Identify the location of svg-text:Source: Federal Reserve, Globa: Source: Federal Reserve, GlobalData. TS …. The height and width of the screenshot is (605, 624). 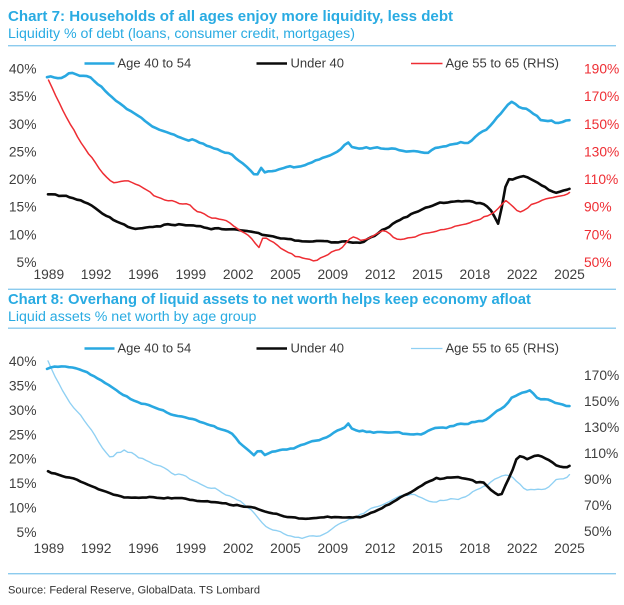
(134, 590).